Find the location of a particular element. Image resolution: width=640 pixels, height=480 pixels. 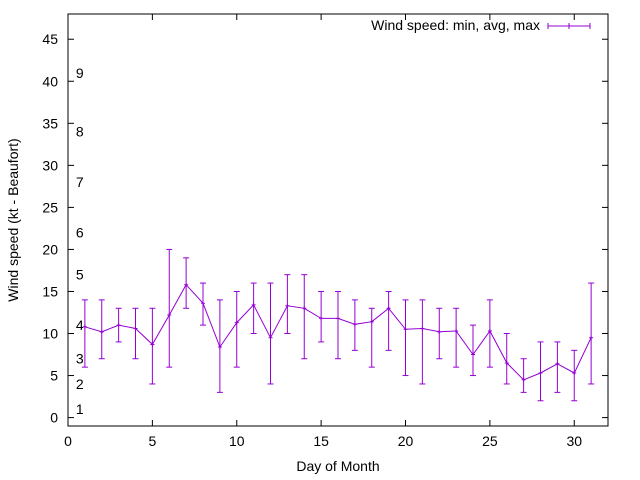

x-tick-label: 20 is located at coordinates (406, 441).